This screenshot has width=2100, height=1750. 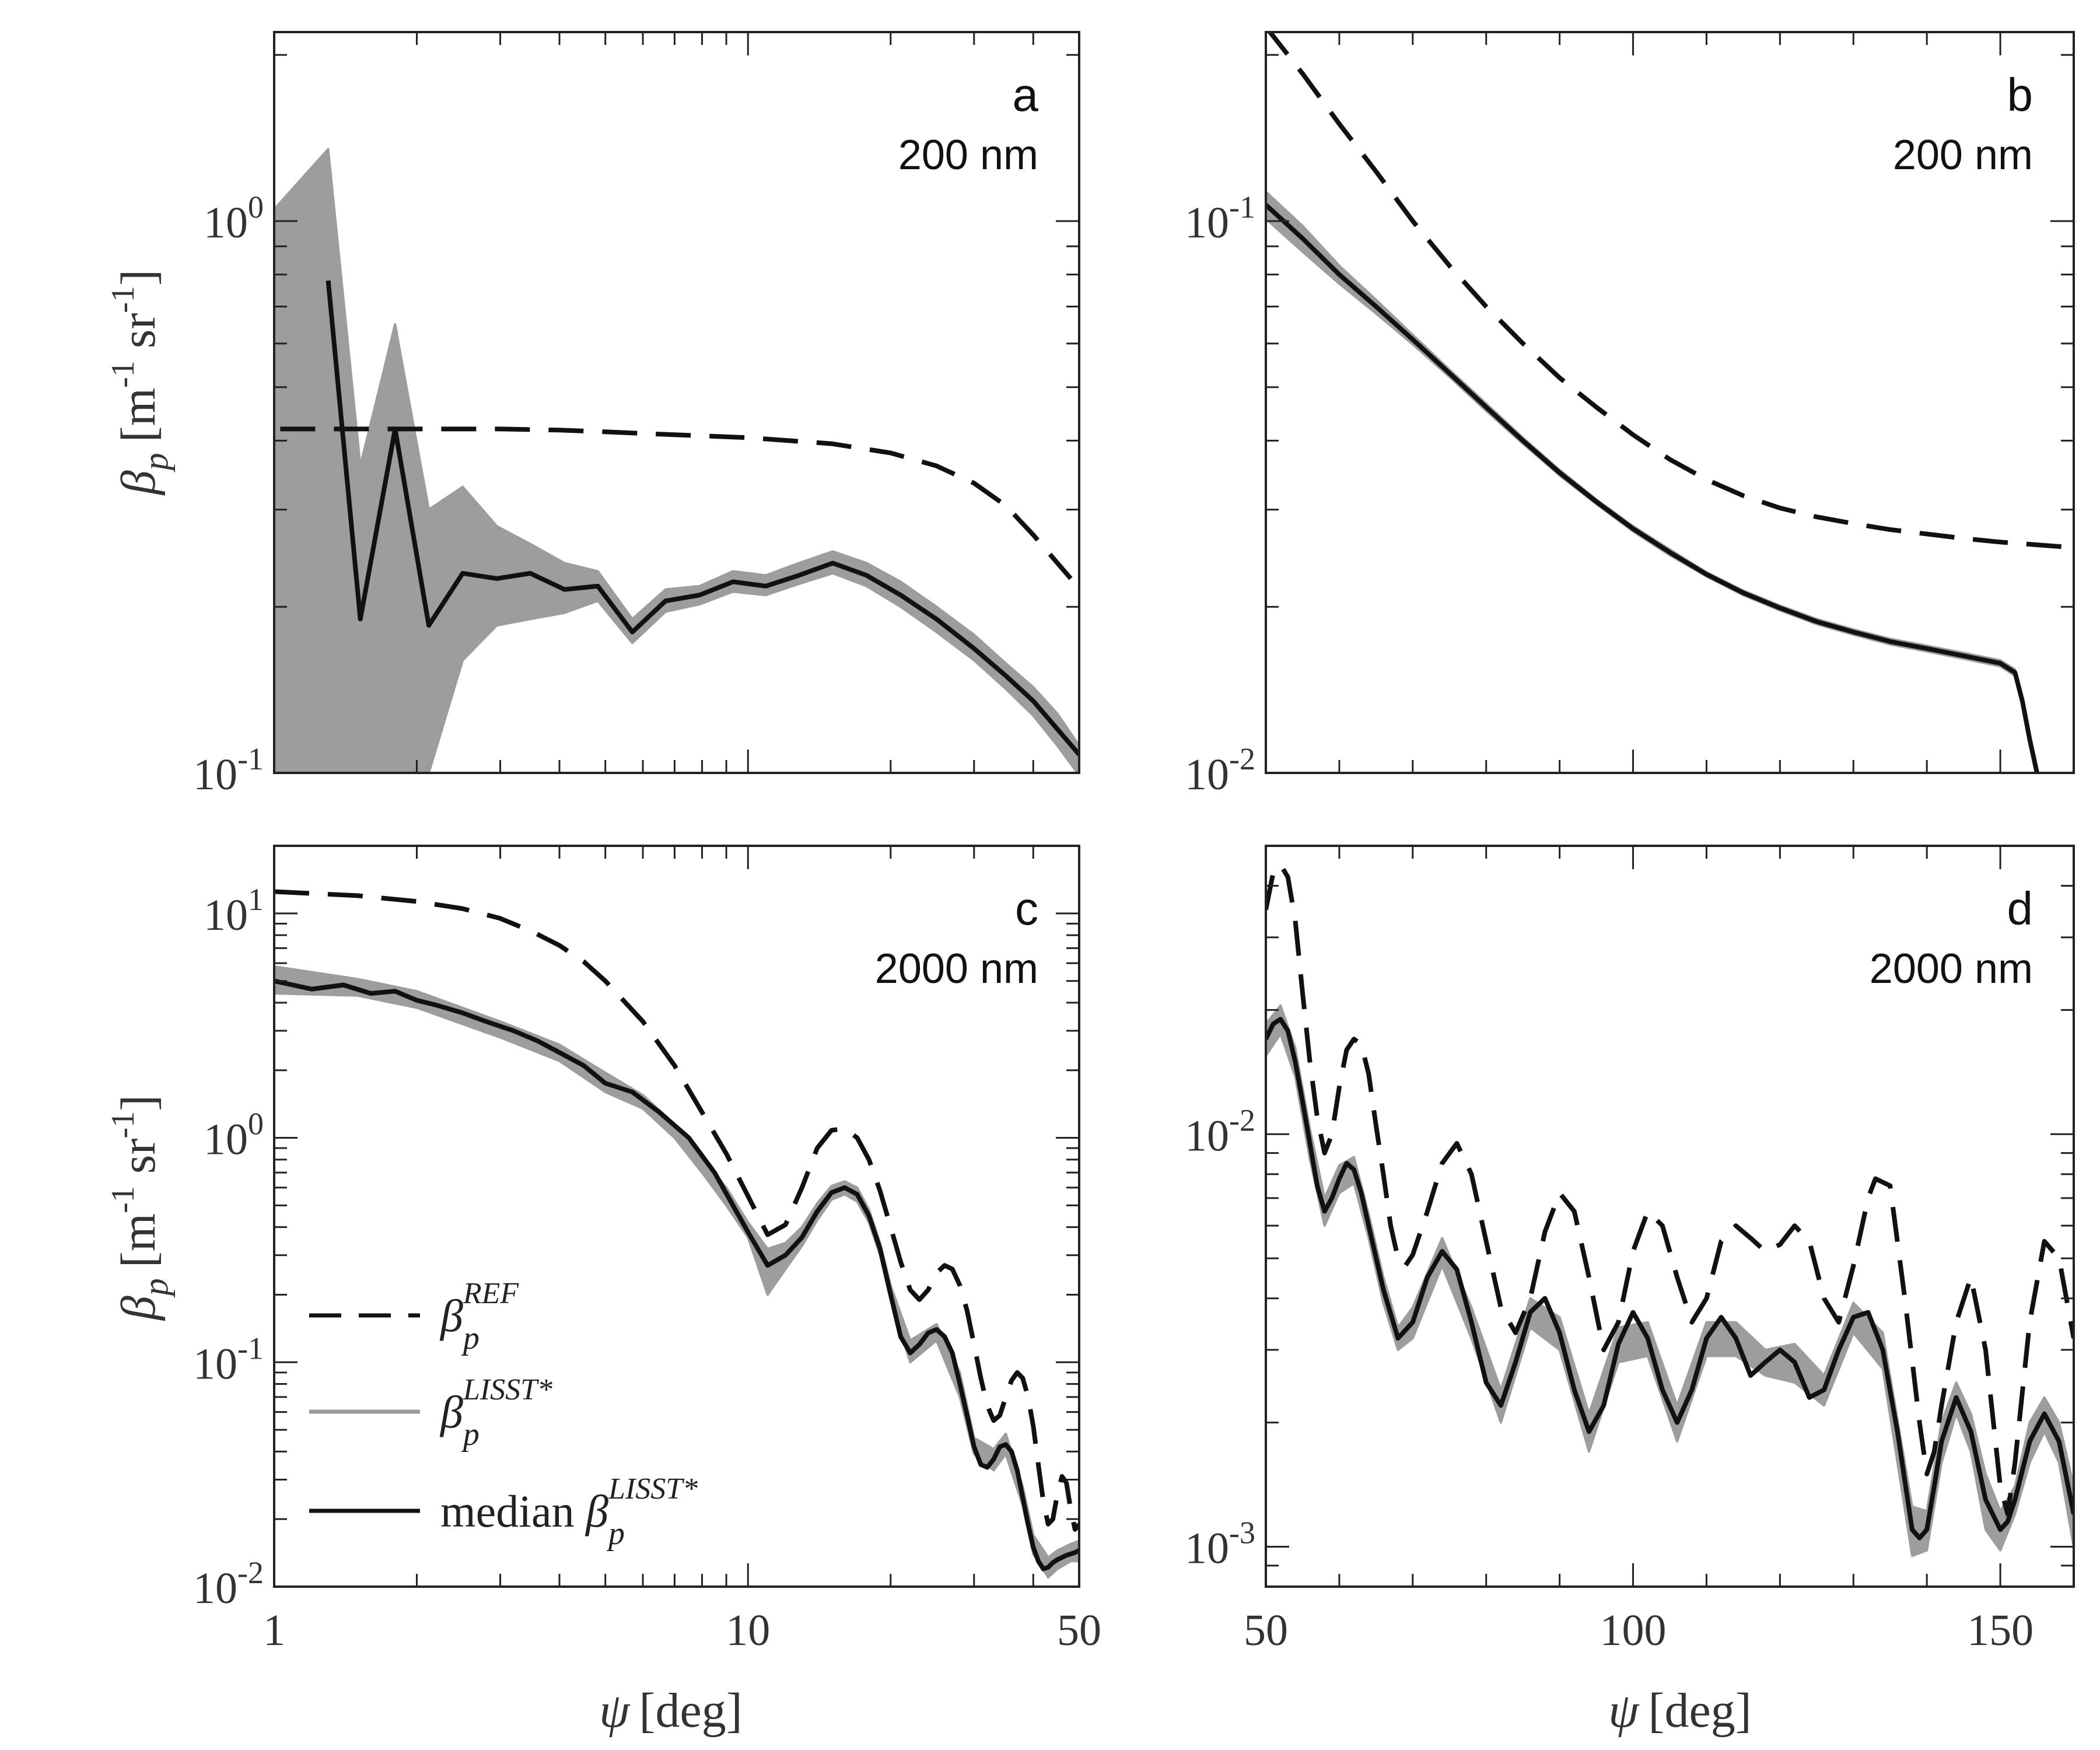 I want to click on median-series-b, so click(x=1652, y=488).